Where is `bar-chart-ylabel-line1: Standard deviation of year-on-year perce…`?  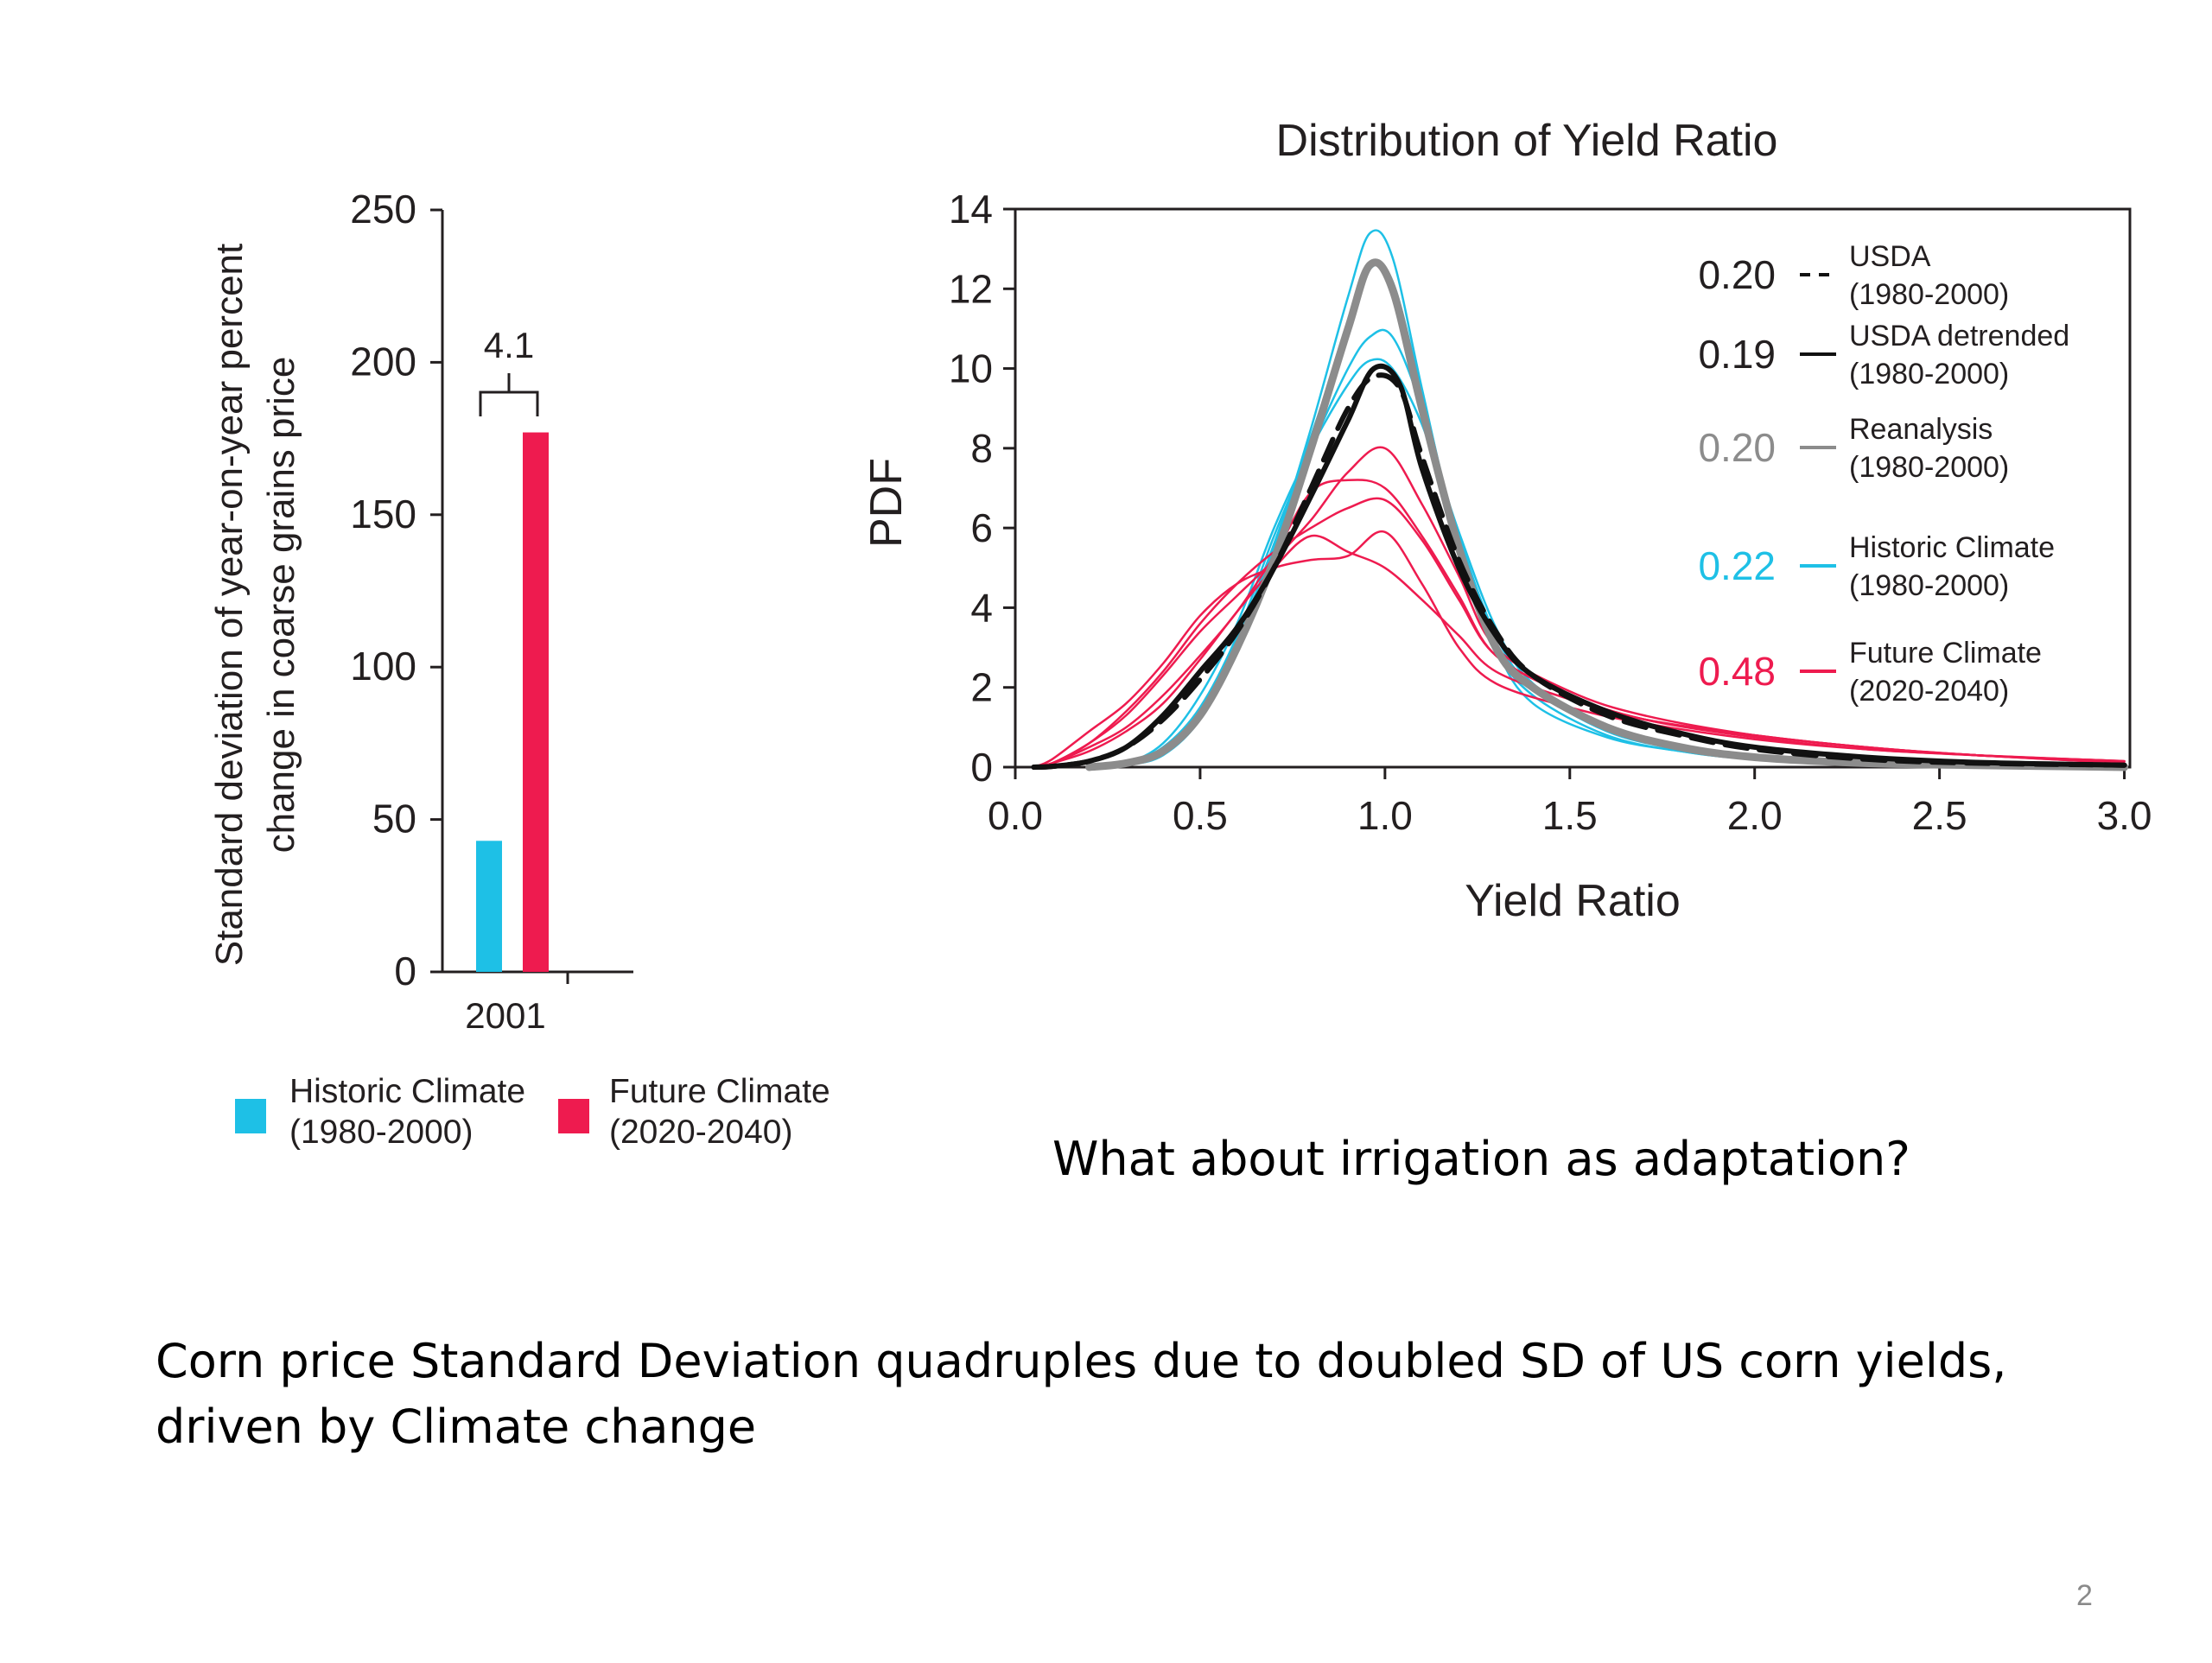
bar-chart-ylabel-line1: Standard deviation of year-on-year perce… is located at coordinates (230, 606).